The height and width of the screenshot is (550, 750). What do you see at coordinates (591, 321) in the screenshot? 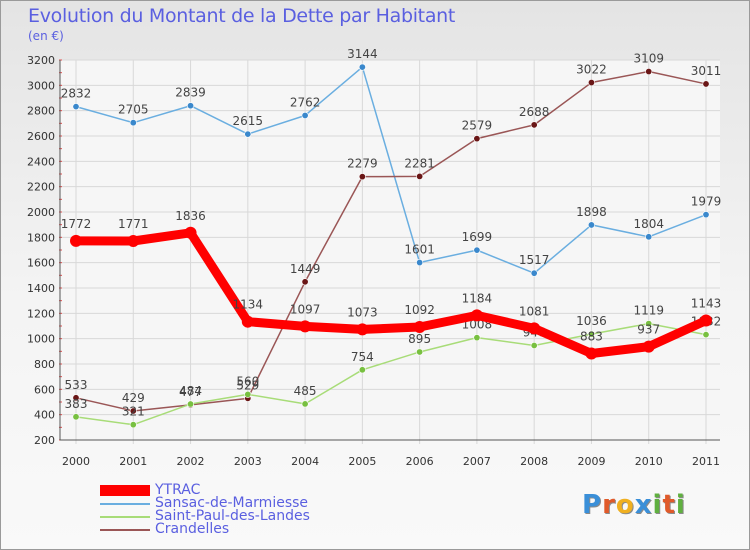
I see `data-label-saint-paul-des-landes: 1036` at bounding box center [591, 321].